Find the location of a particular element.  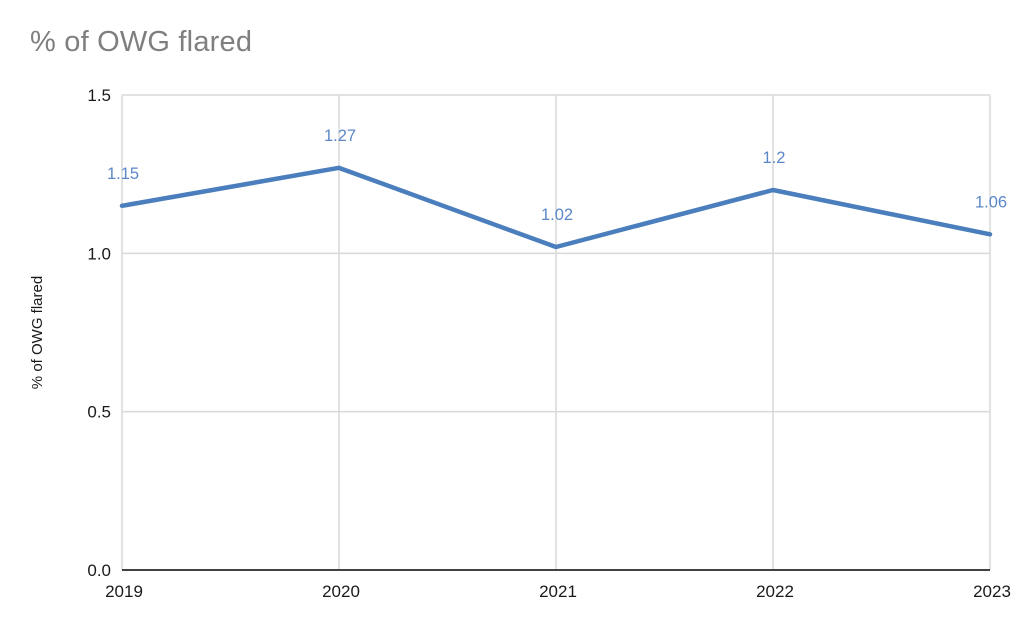

x-tick-label: 2022 is located at coordinates (775, 591).